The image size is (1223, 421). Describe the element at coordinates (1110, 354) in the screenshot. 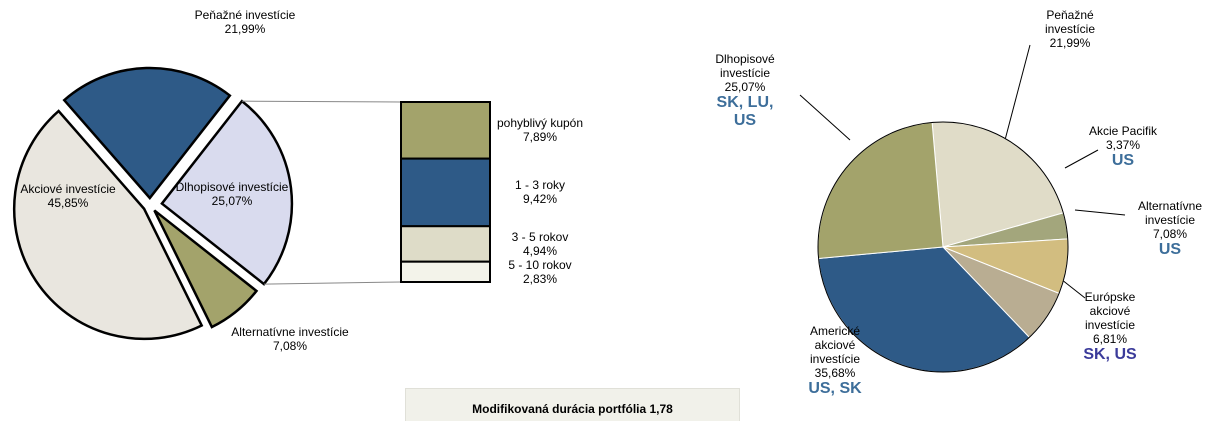

I see `slice-countries: SK, US` at that location.